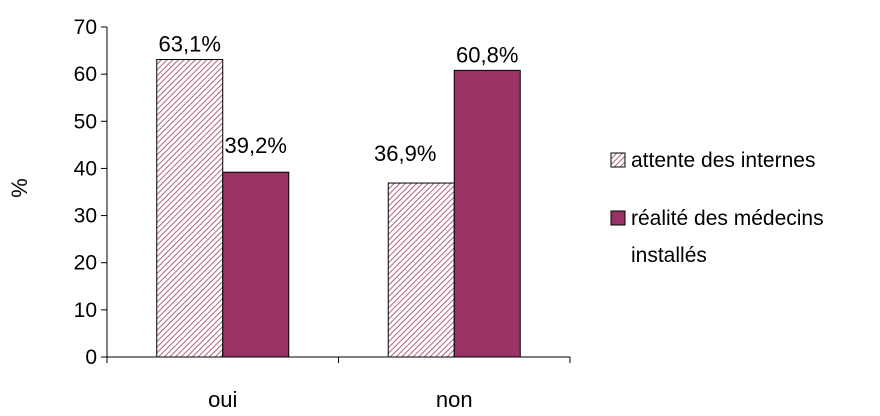 Image resolution: width=880 pixels, height=416 pixels. What do you see at coordinates (723, 160) in the screenshot?
I see `legend-label-attente: attente des internes` at bounding box center [723, 160].